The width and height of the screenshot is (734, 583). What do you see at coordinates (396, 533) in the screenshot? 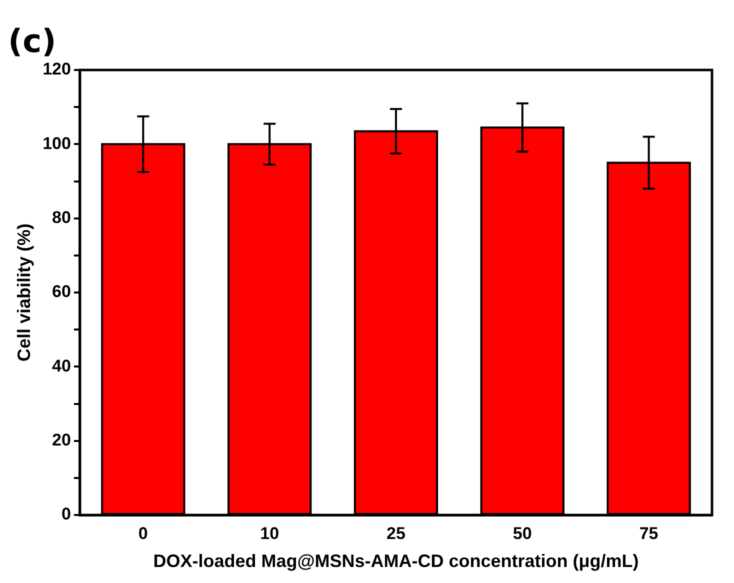
I see `x-tick-label: 25` at bounding box center [396, 533].